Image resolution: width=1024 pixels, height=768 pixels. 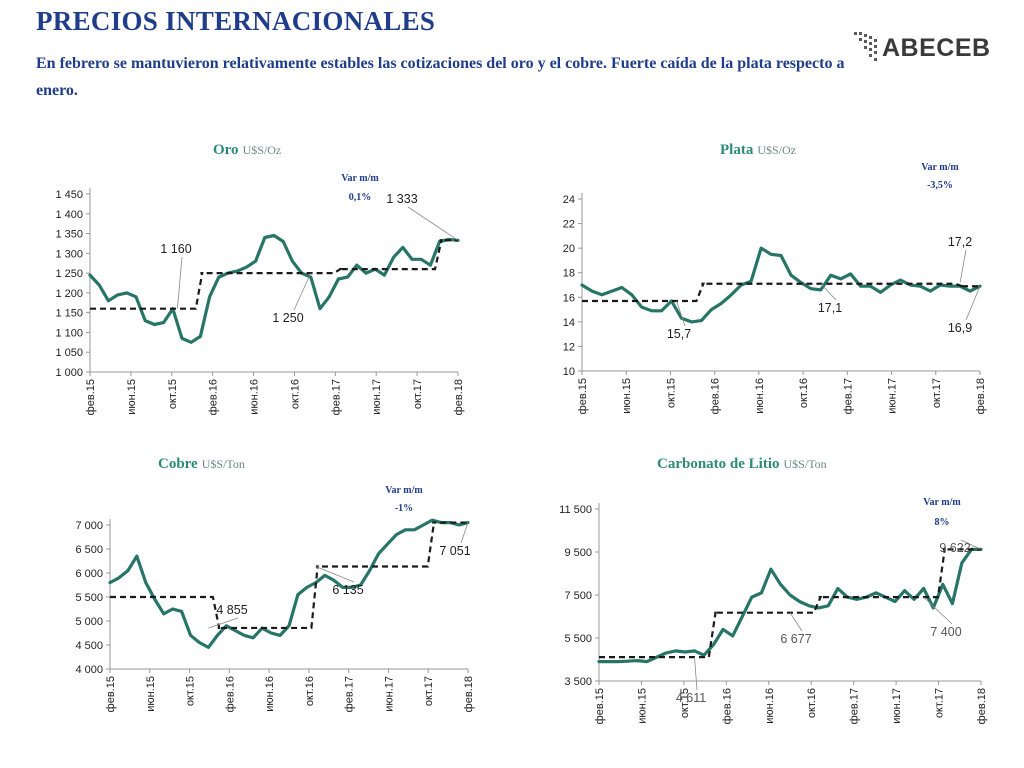 I want to click on chart-title-plata: Plata U$S/Oz, so click(x=758, y=150).